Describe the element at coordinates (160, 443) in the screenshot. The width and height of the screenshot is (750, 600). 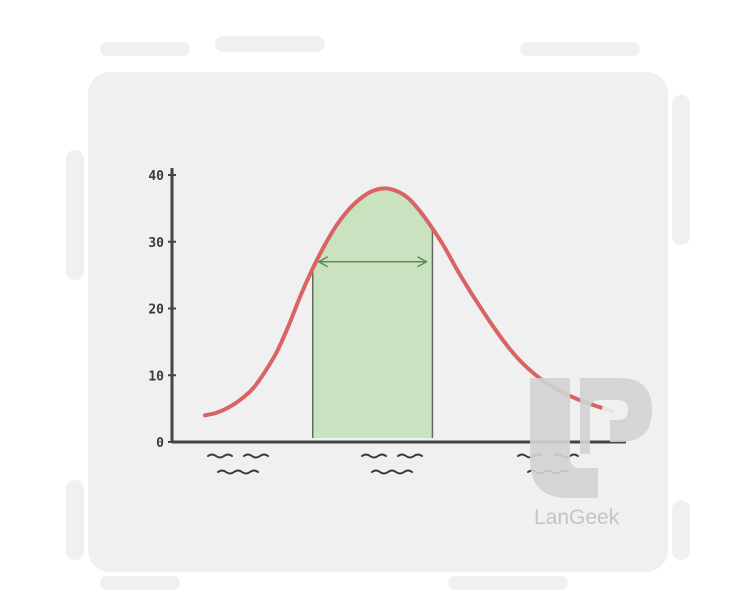
I see `y-tick-label-0: 0` at that location.